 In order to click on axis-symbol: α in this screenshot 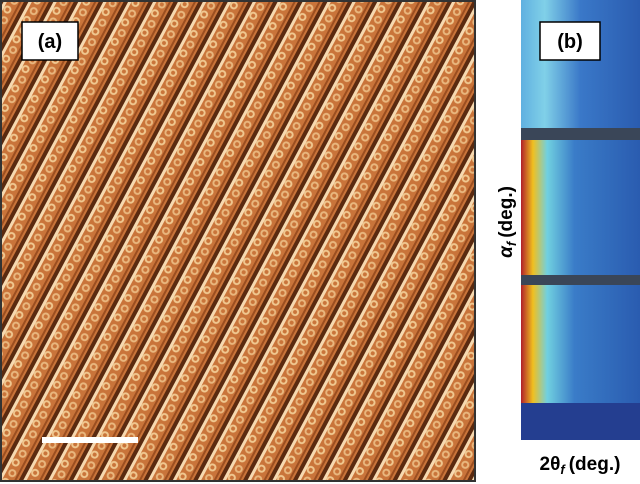, I will do `click(506, 251)`.